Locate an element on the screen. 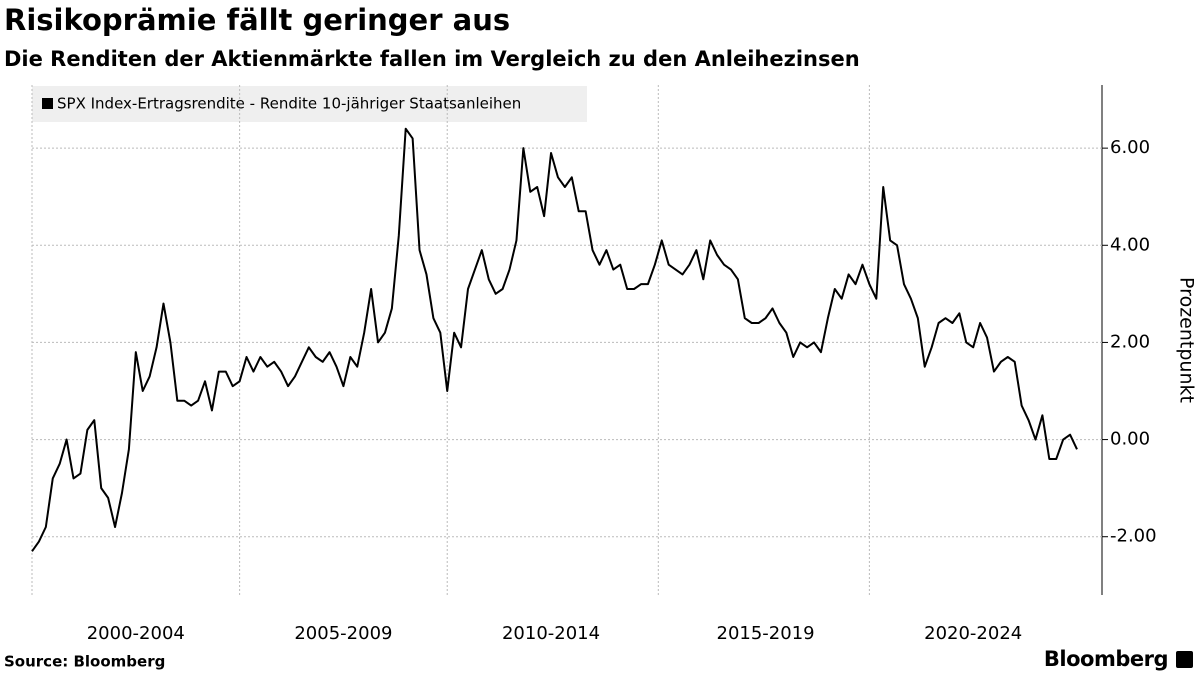 The height and width of the screenshot is (675, 1200). legend-box is located at coordinates (309, 104).